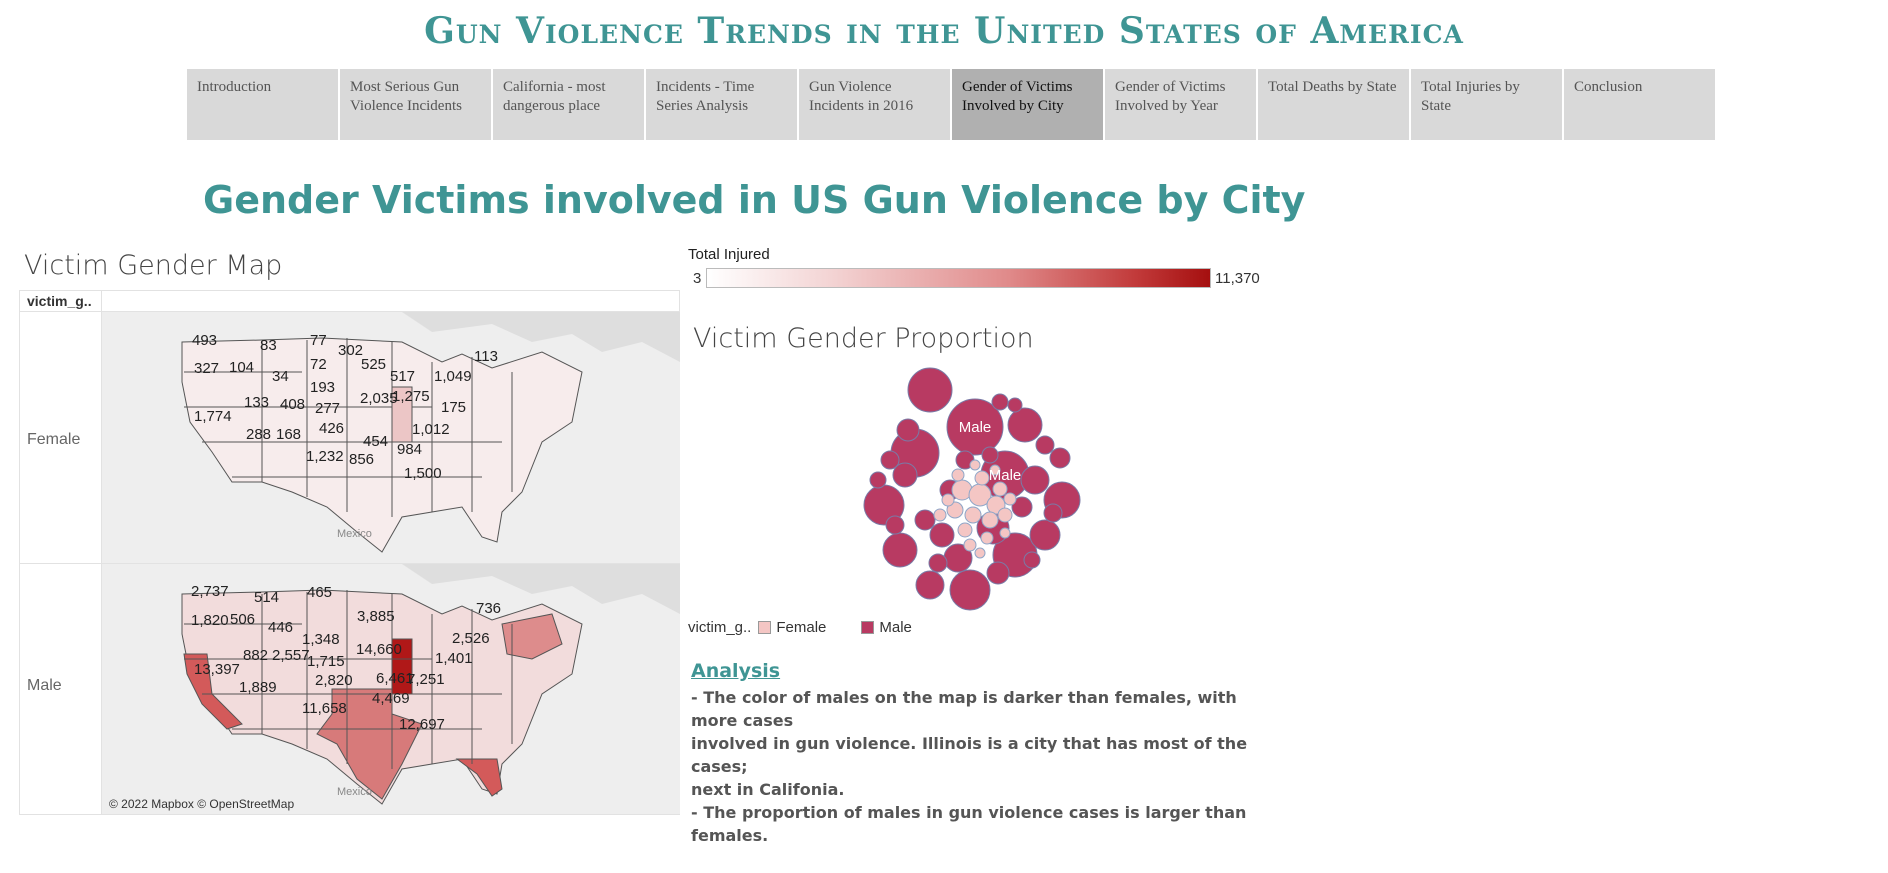  I want to click on nav-tab-3: Incidents - Time Series Analysis, so click(721, 104).